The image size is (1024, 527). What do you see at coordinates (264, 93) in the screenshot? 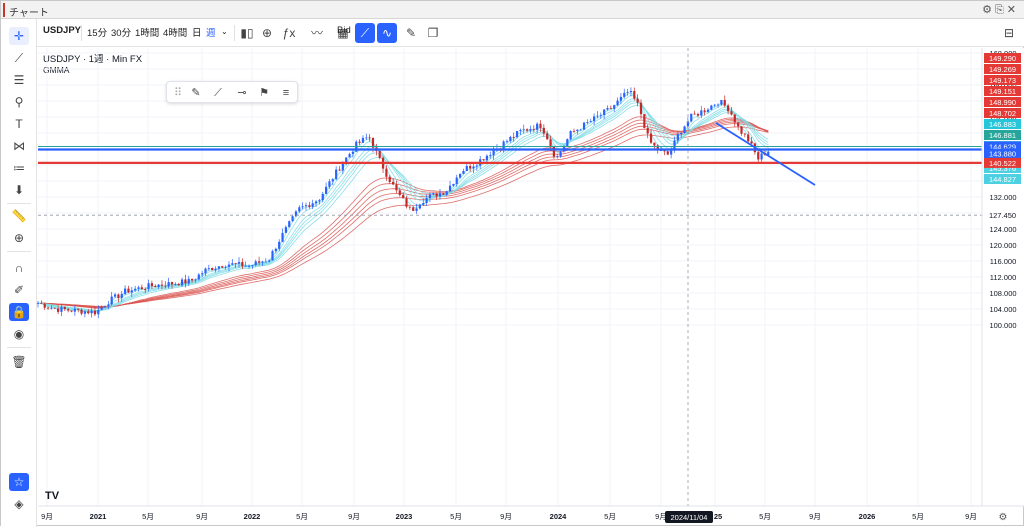
I see `paint-icon: ⚑` at bounding box center [264, 93].